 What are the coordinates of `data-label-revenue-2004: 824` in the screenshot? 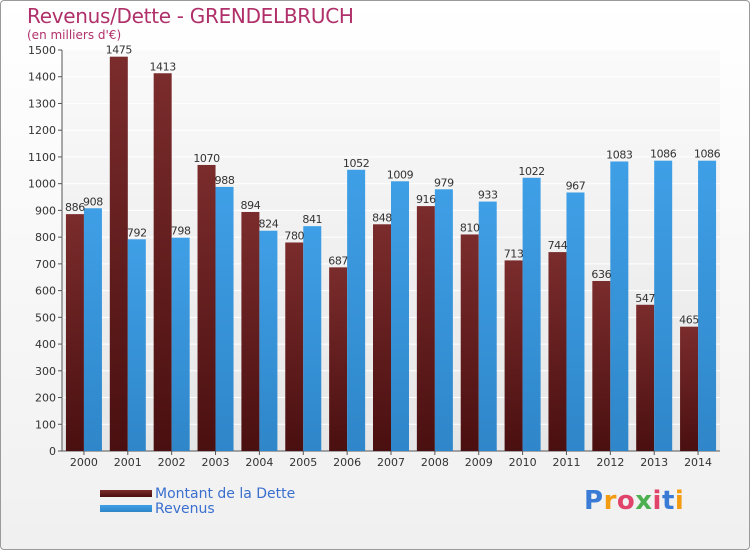 It's located at (269, 224).